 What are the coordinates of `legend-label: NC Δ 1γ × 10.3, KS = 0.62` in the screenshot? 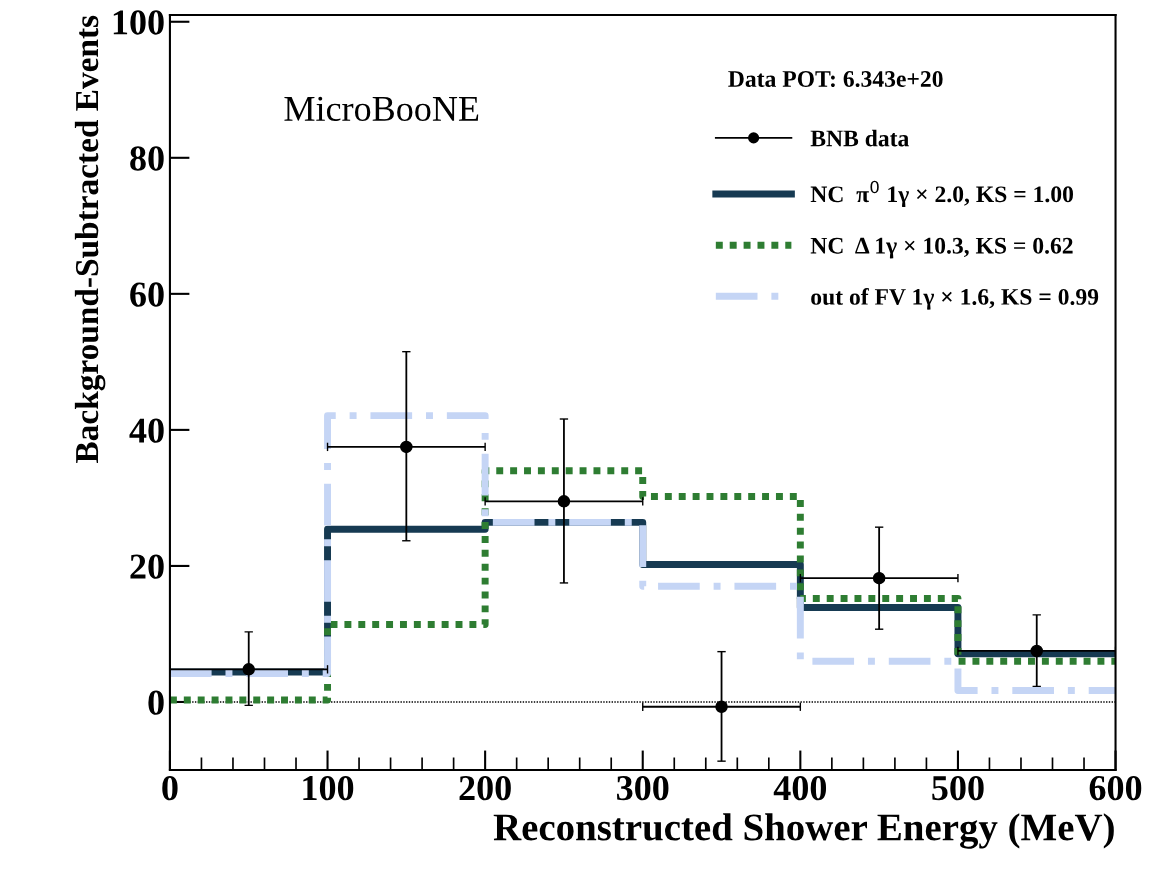 It's located at (941, 248).